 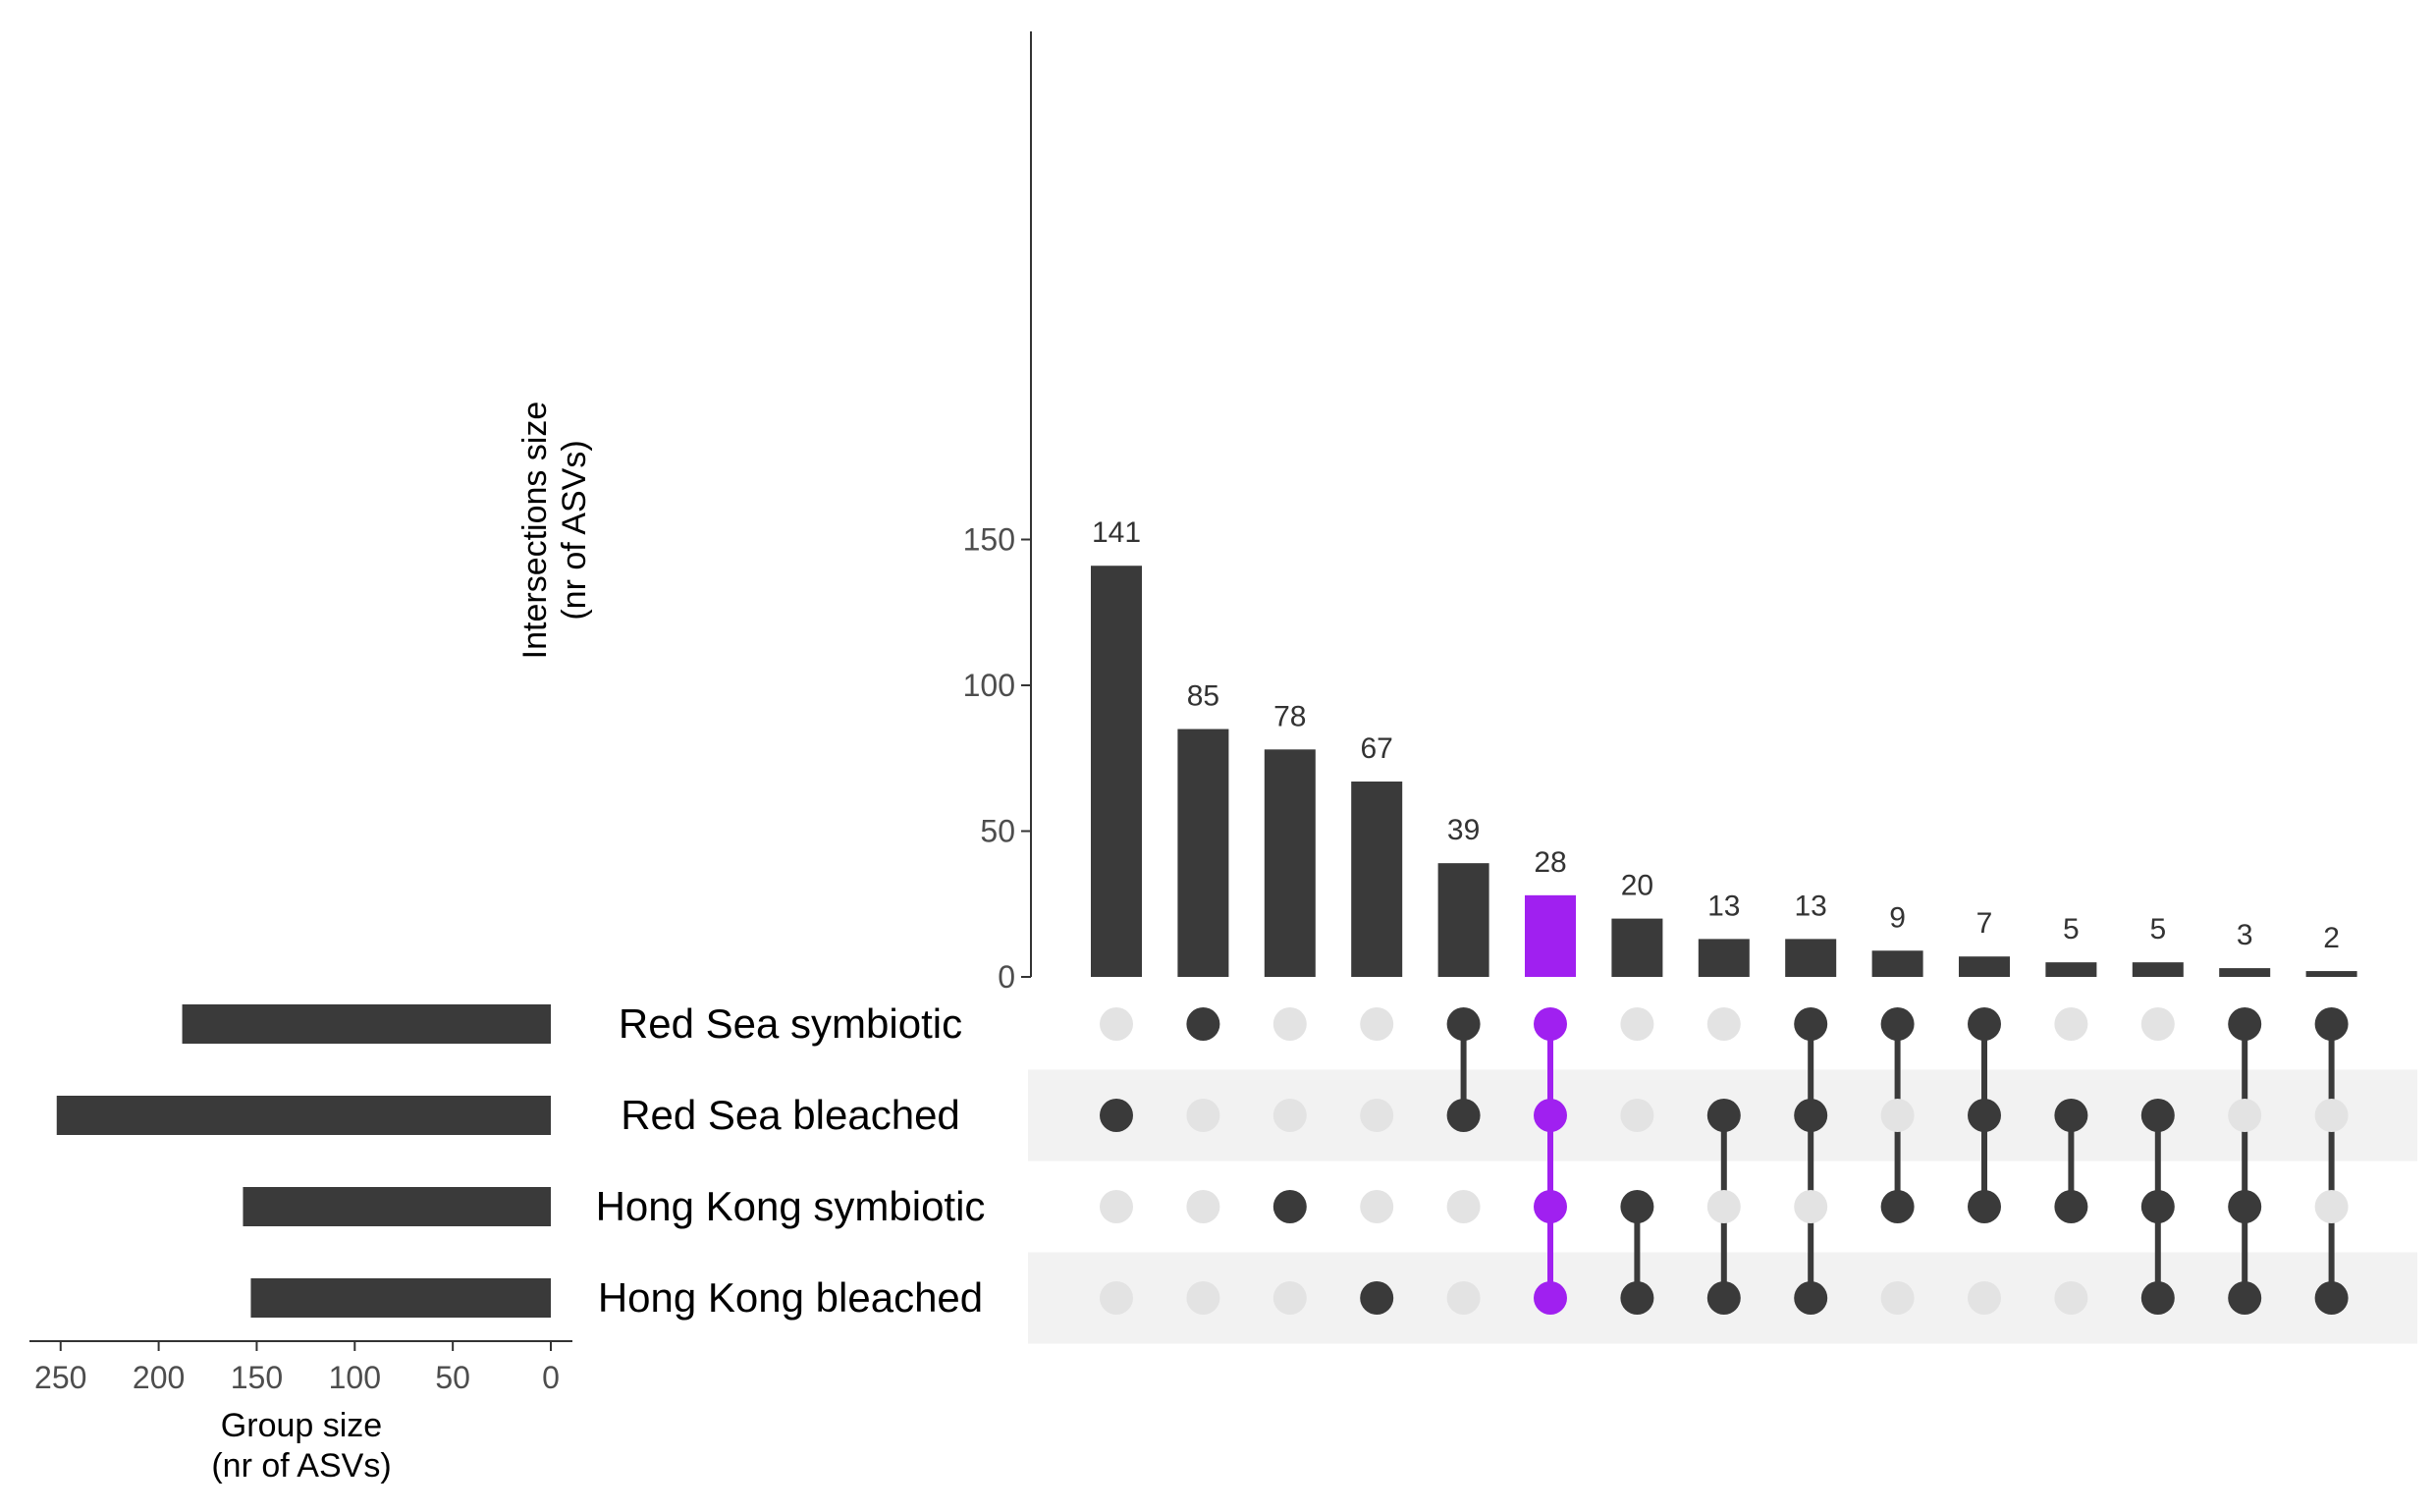 I want to click on intersection-y-tick-label: 150, so click(x=989, y=540).